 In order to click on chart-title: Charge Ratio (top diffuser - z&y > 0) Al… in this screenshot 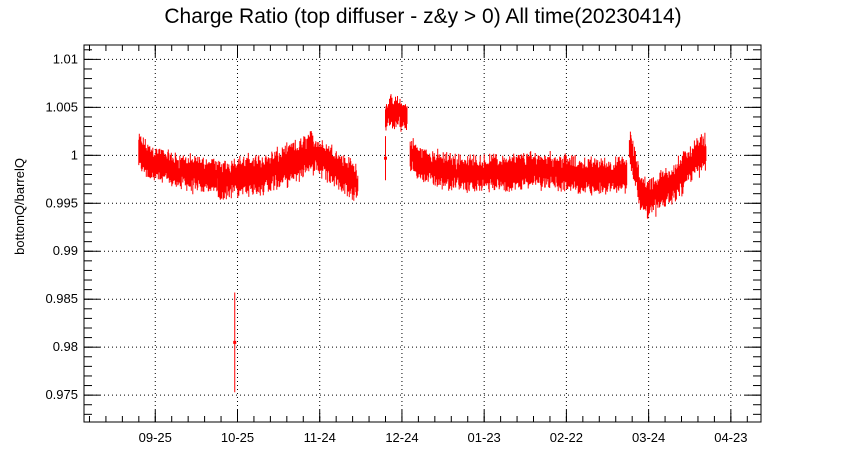, I will do `click(423, 16)`.